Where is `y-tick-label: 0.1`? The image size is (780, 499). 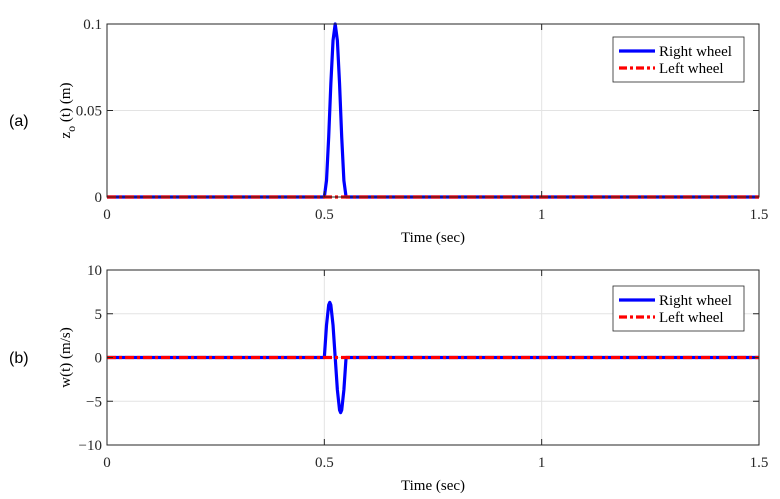
y-tick-label: 0.1 is located at coordinates (92, 25).